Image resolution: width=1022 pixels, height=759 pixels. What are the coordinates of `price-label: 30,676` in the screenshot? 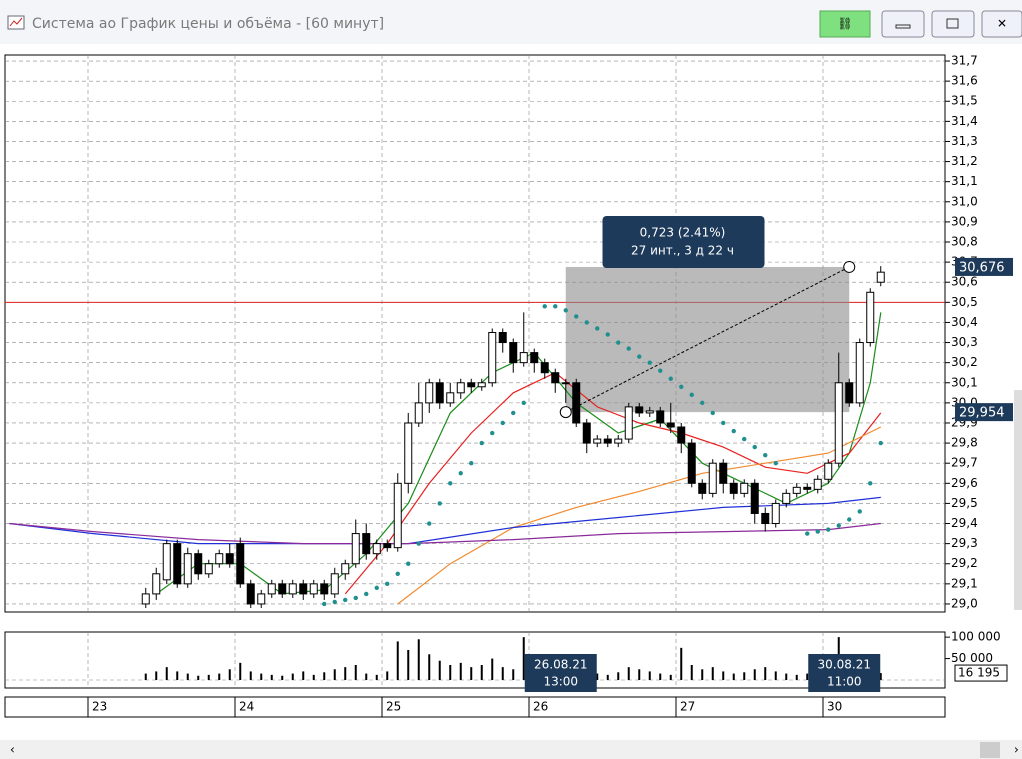 It's located at (982, 267).